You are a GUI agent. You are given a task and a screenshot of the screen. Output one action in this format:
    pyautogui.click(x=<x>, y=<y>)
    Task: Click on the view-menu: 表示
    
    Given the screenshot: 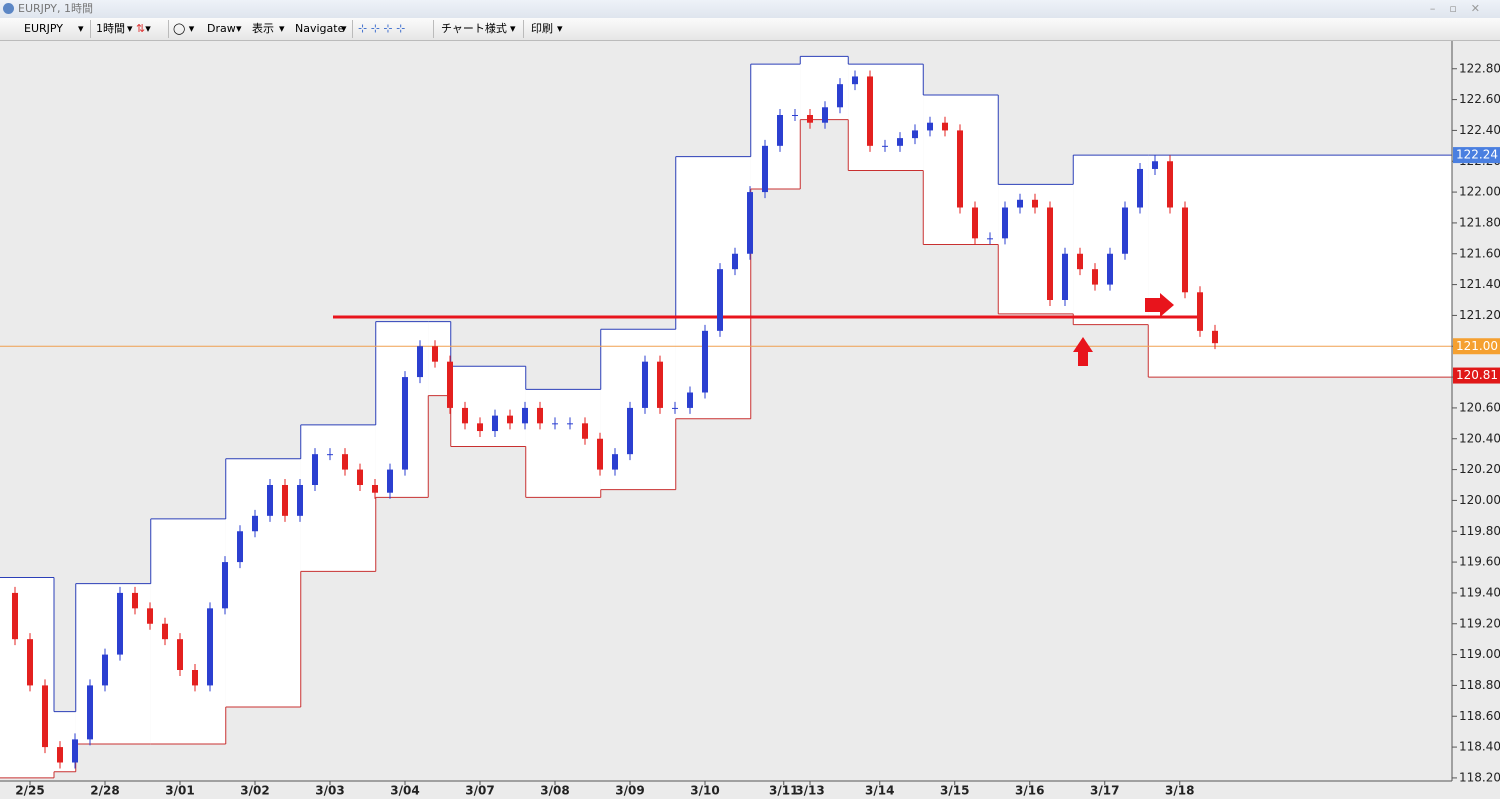 What is the action you would take?
    pyautogui.click(x=263, y=28)
    